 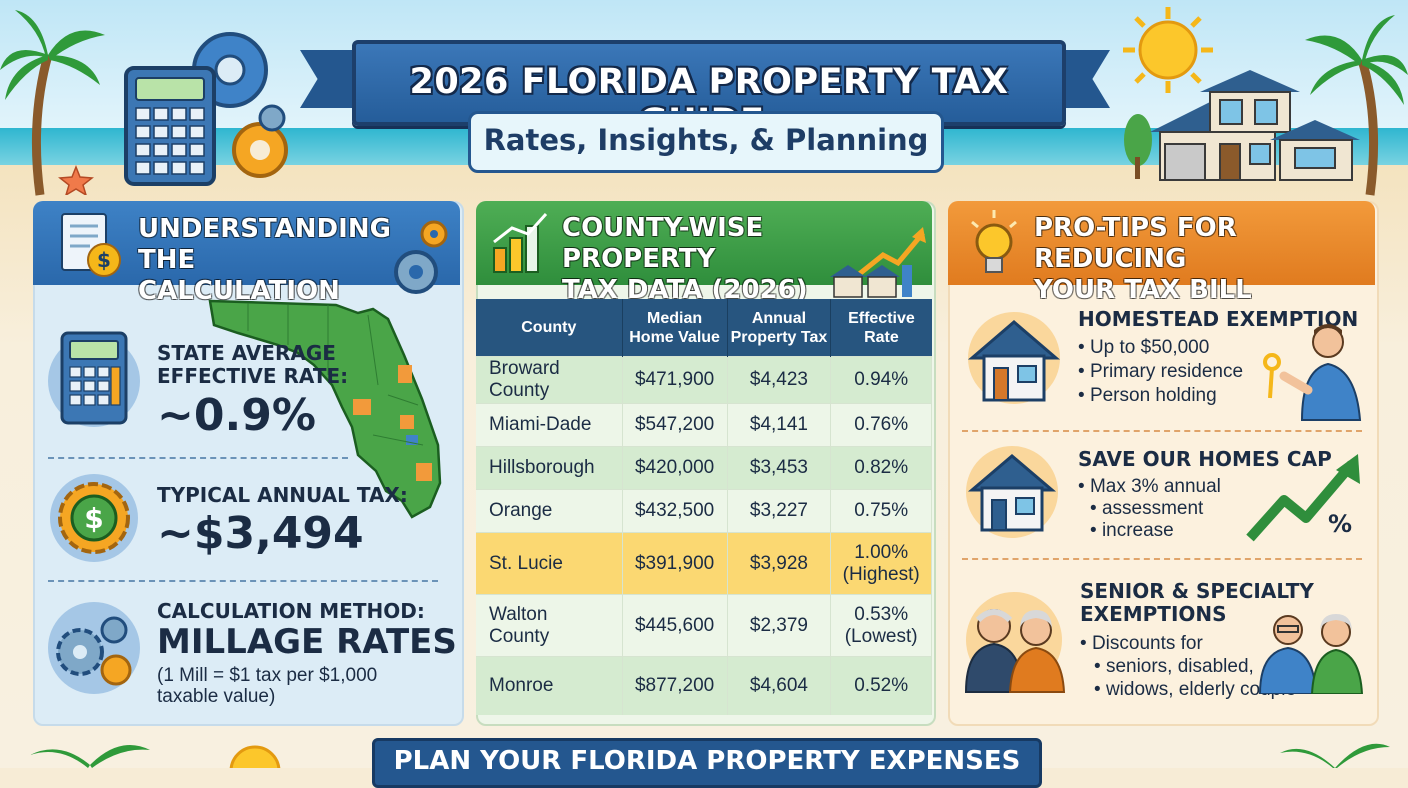 What do you see at coordinates (291, 611) in the screenshot?
I see `method-label: CALCULATION METHOD:` at bounding box center [291, 611].